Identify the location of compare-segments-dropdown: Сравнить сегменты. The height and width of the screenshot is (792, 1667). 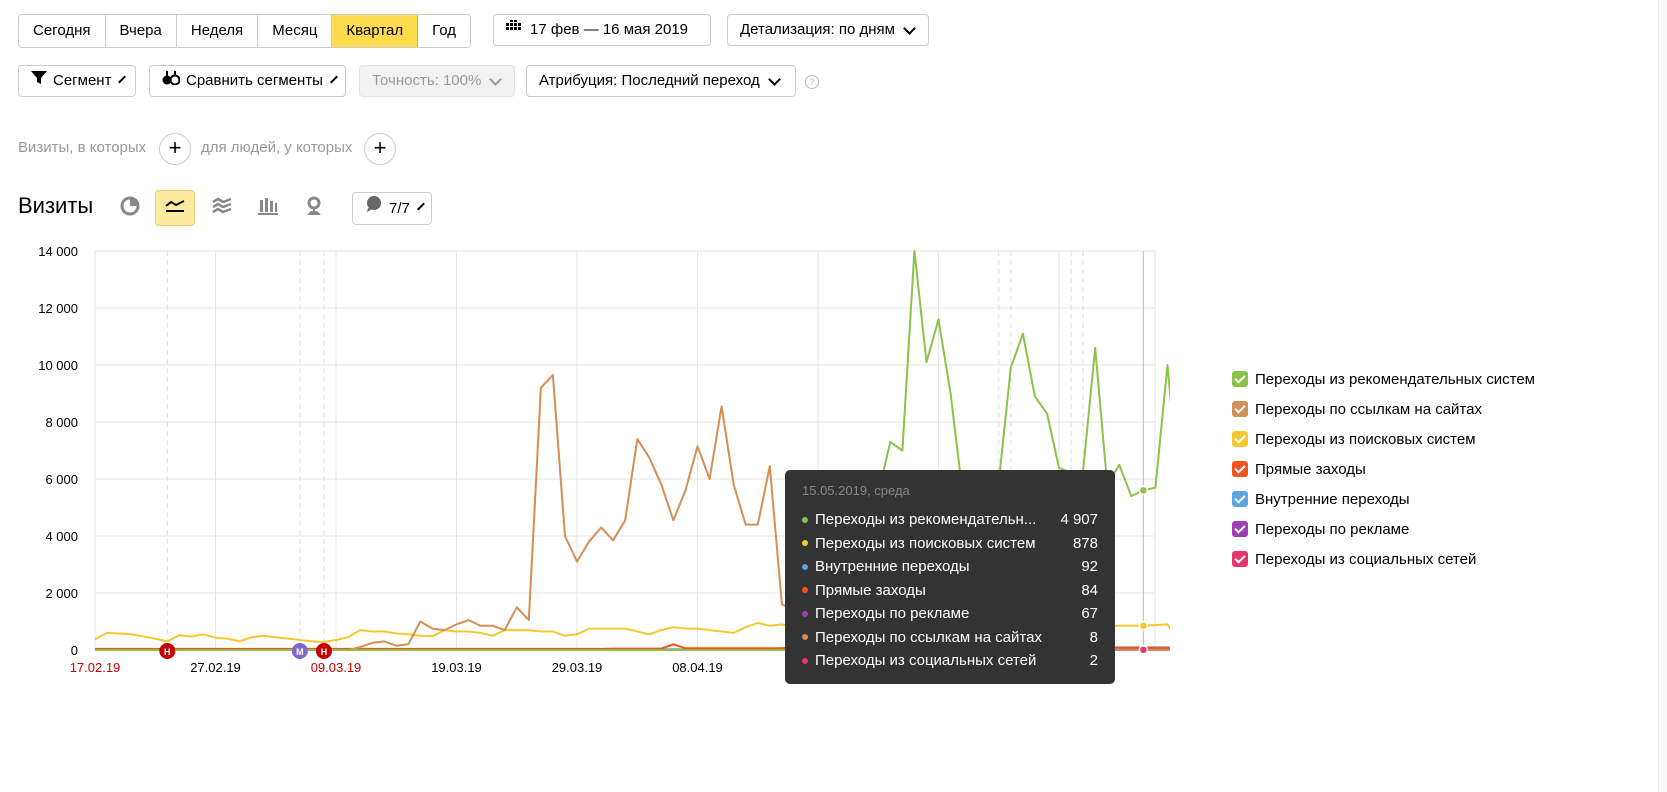
(247, 81).